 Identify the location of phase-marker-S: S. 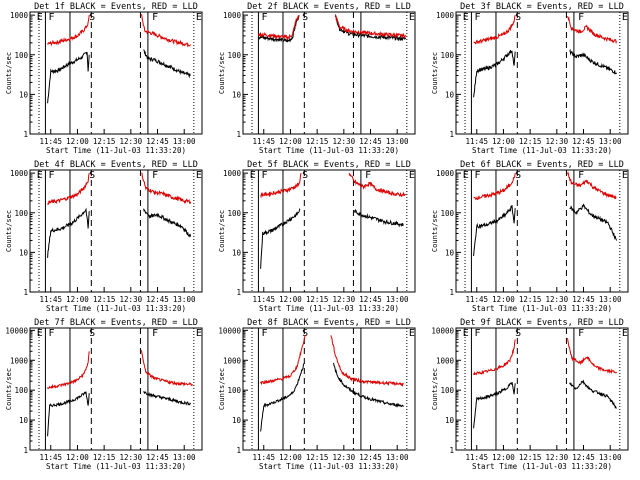
(305, 333).